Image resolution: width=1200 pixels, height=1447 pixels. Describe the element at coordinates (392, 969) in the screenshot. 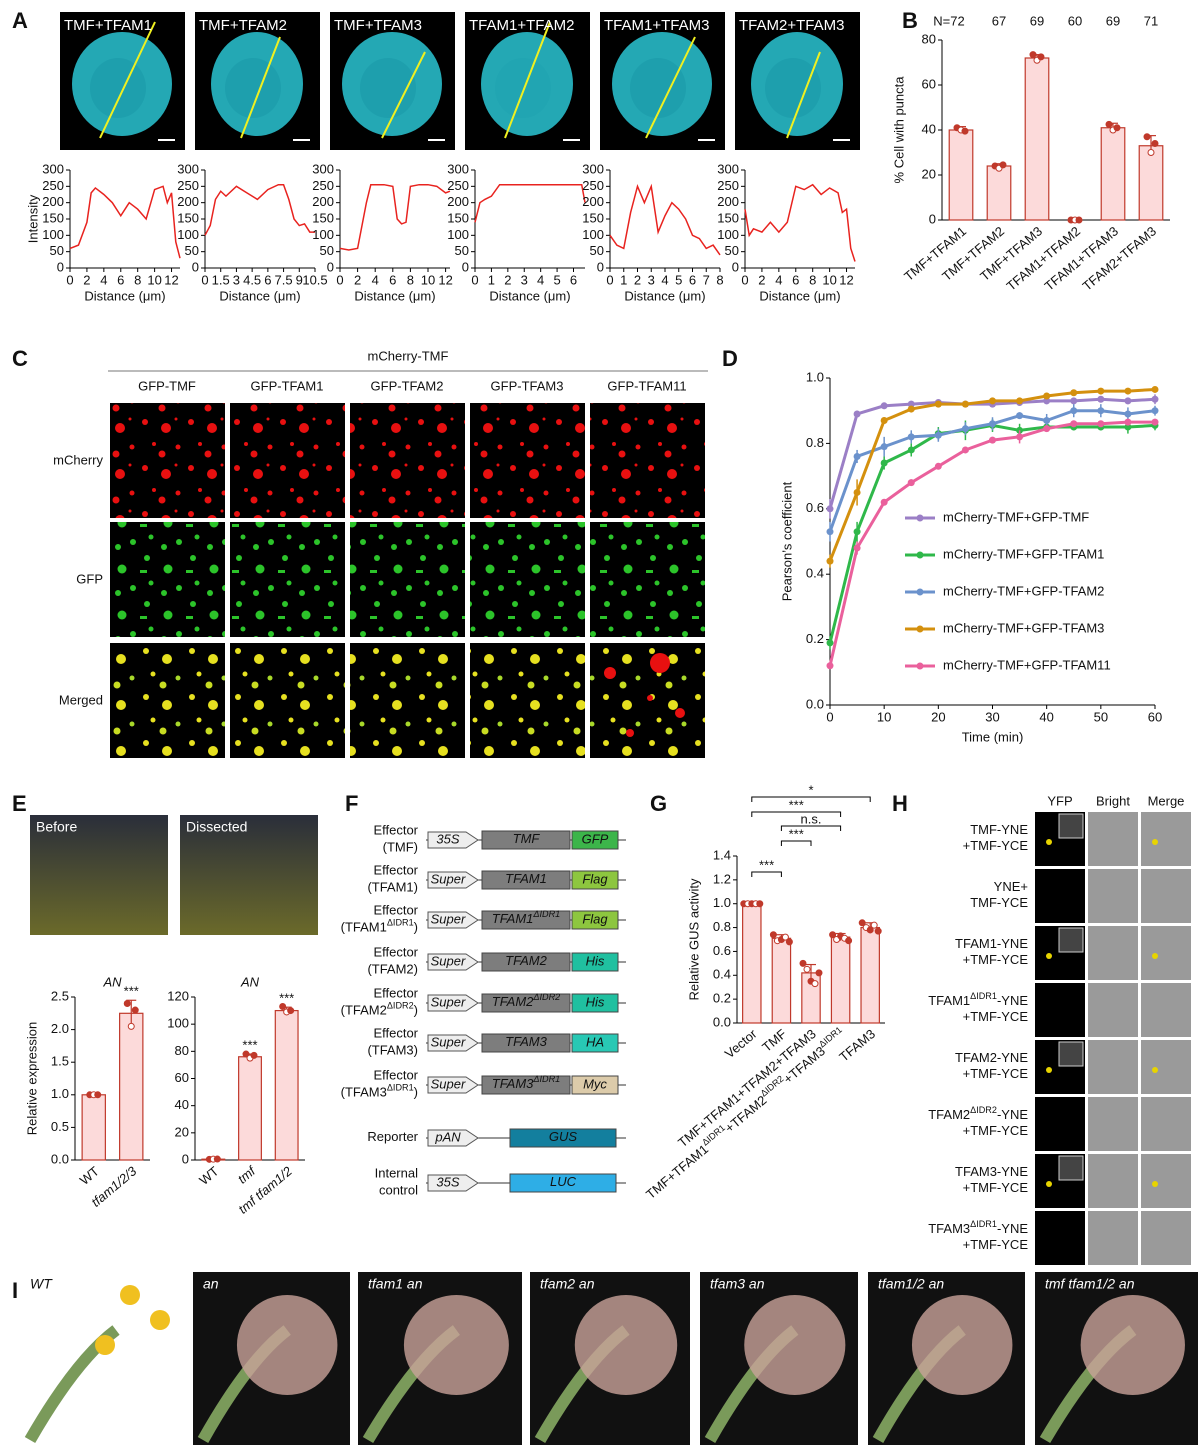

I see `row-label: (TFAM2)` at that location.